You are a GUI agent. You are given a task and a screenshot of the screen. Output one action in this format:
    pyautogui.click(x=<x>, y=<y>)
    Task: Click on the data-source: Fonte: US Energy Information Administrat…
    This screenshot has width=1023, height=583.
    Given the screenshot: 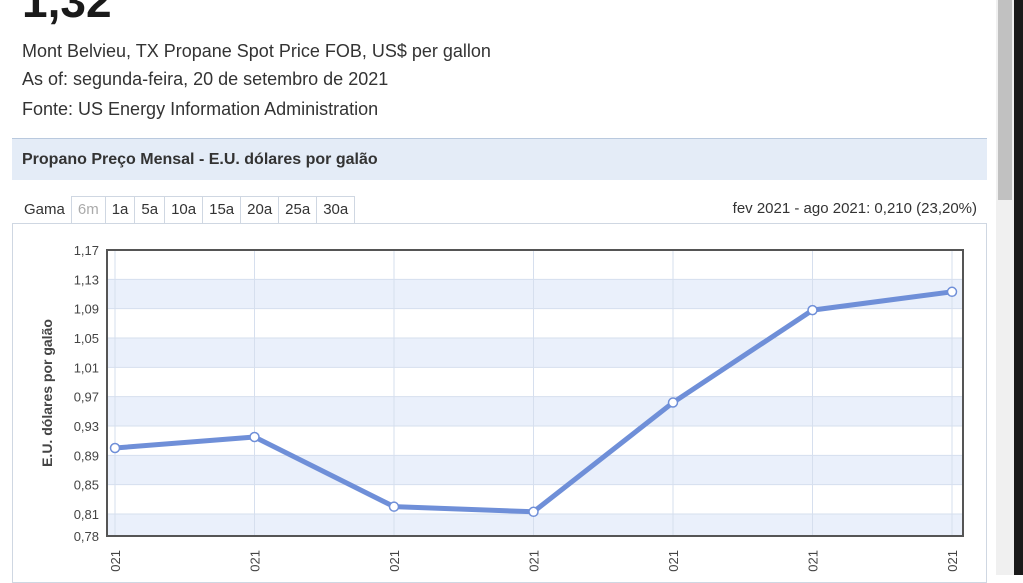 What is the action you would take?
    pyautogui.click(x=200, y=109)
    